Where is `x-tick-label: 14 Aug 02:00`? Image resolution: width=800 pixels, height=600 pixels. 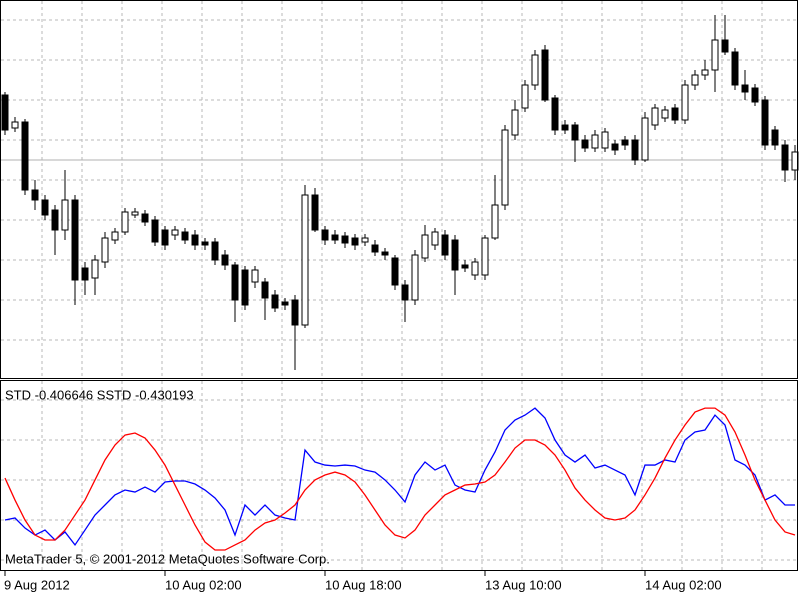
x-tick-label: 14 Aug 02:00 is located at coordinates (683, 584).